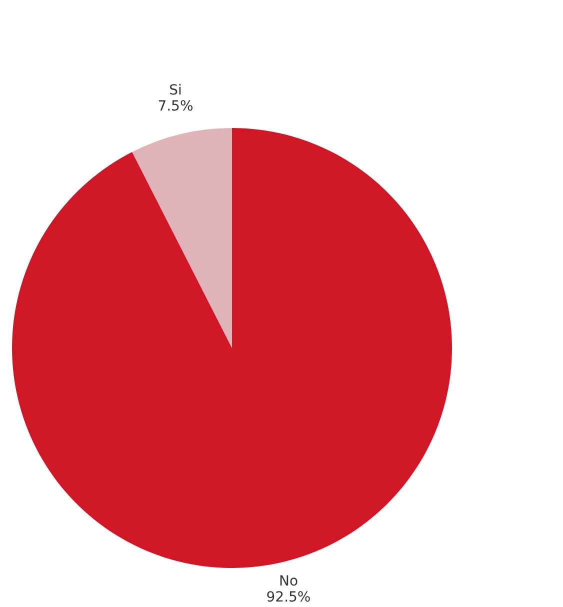 The width and height of the screenshot is (563, 607). I want to click on pie-slice, so click(182, 238).